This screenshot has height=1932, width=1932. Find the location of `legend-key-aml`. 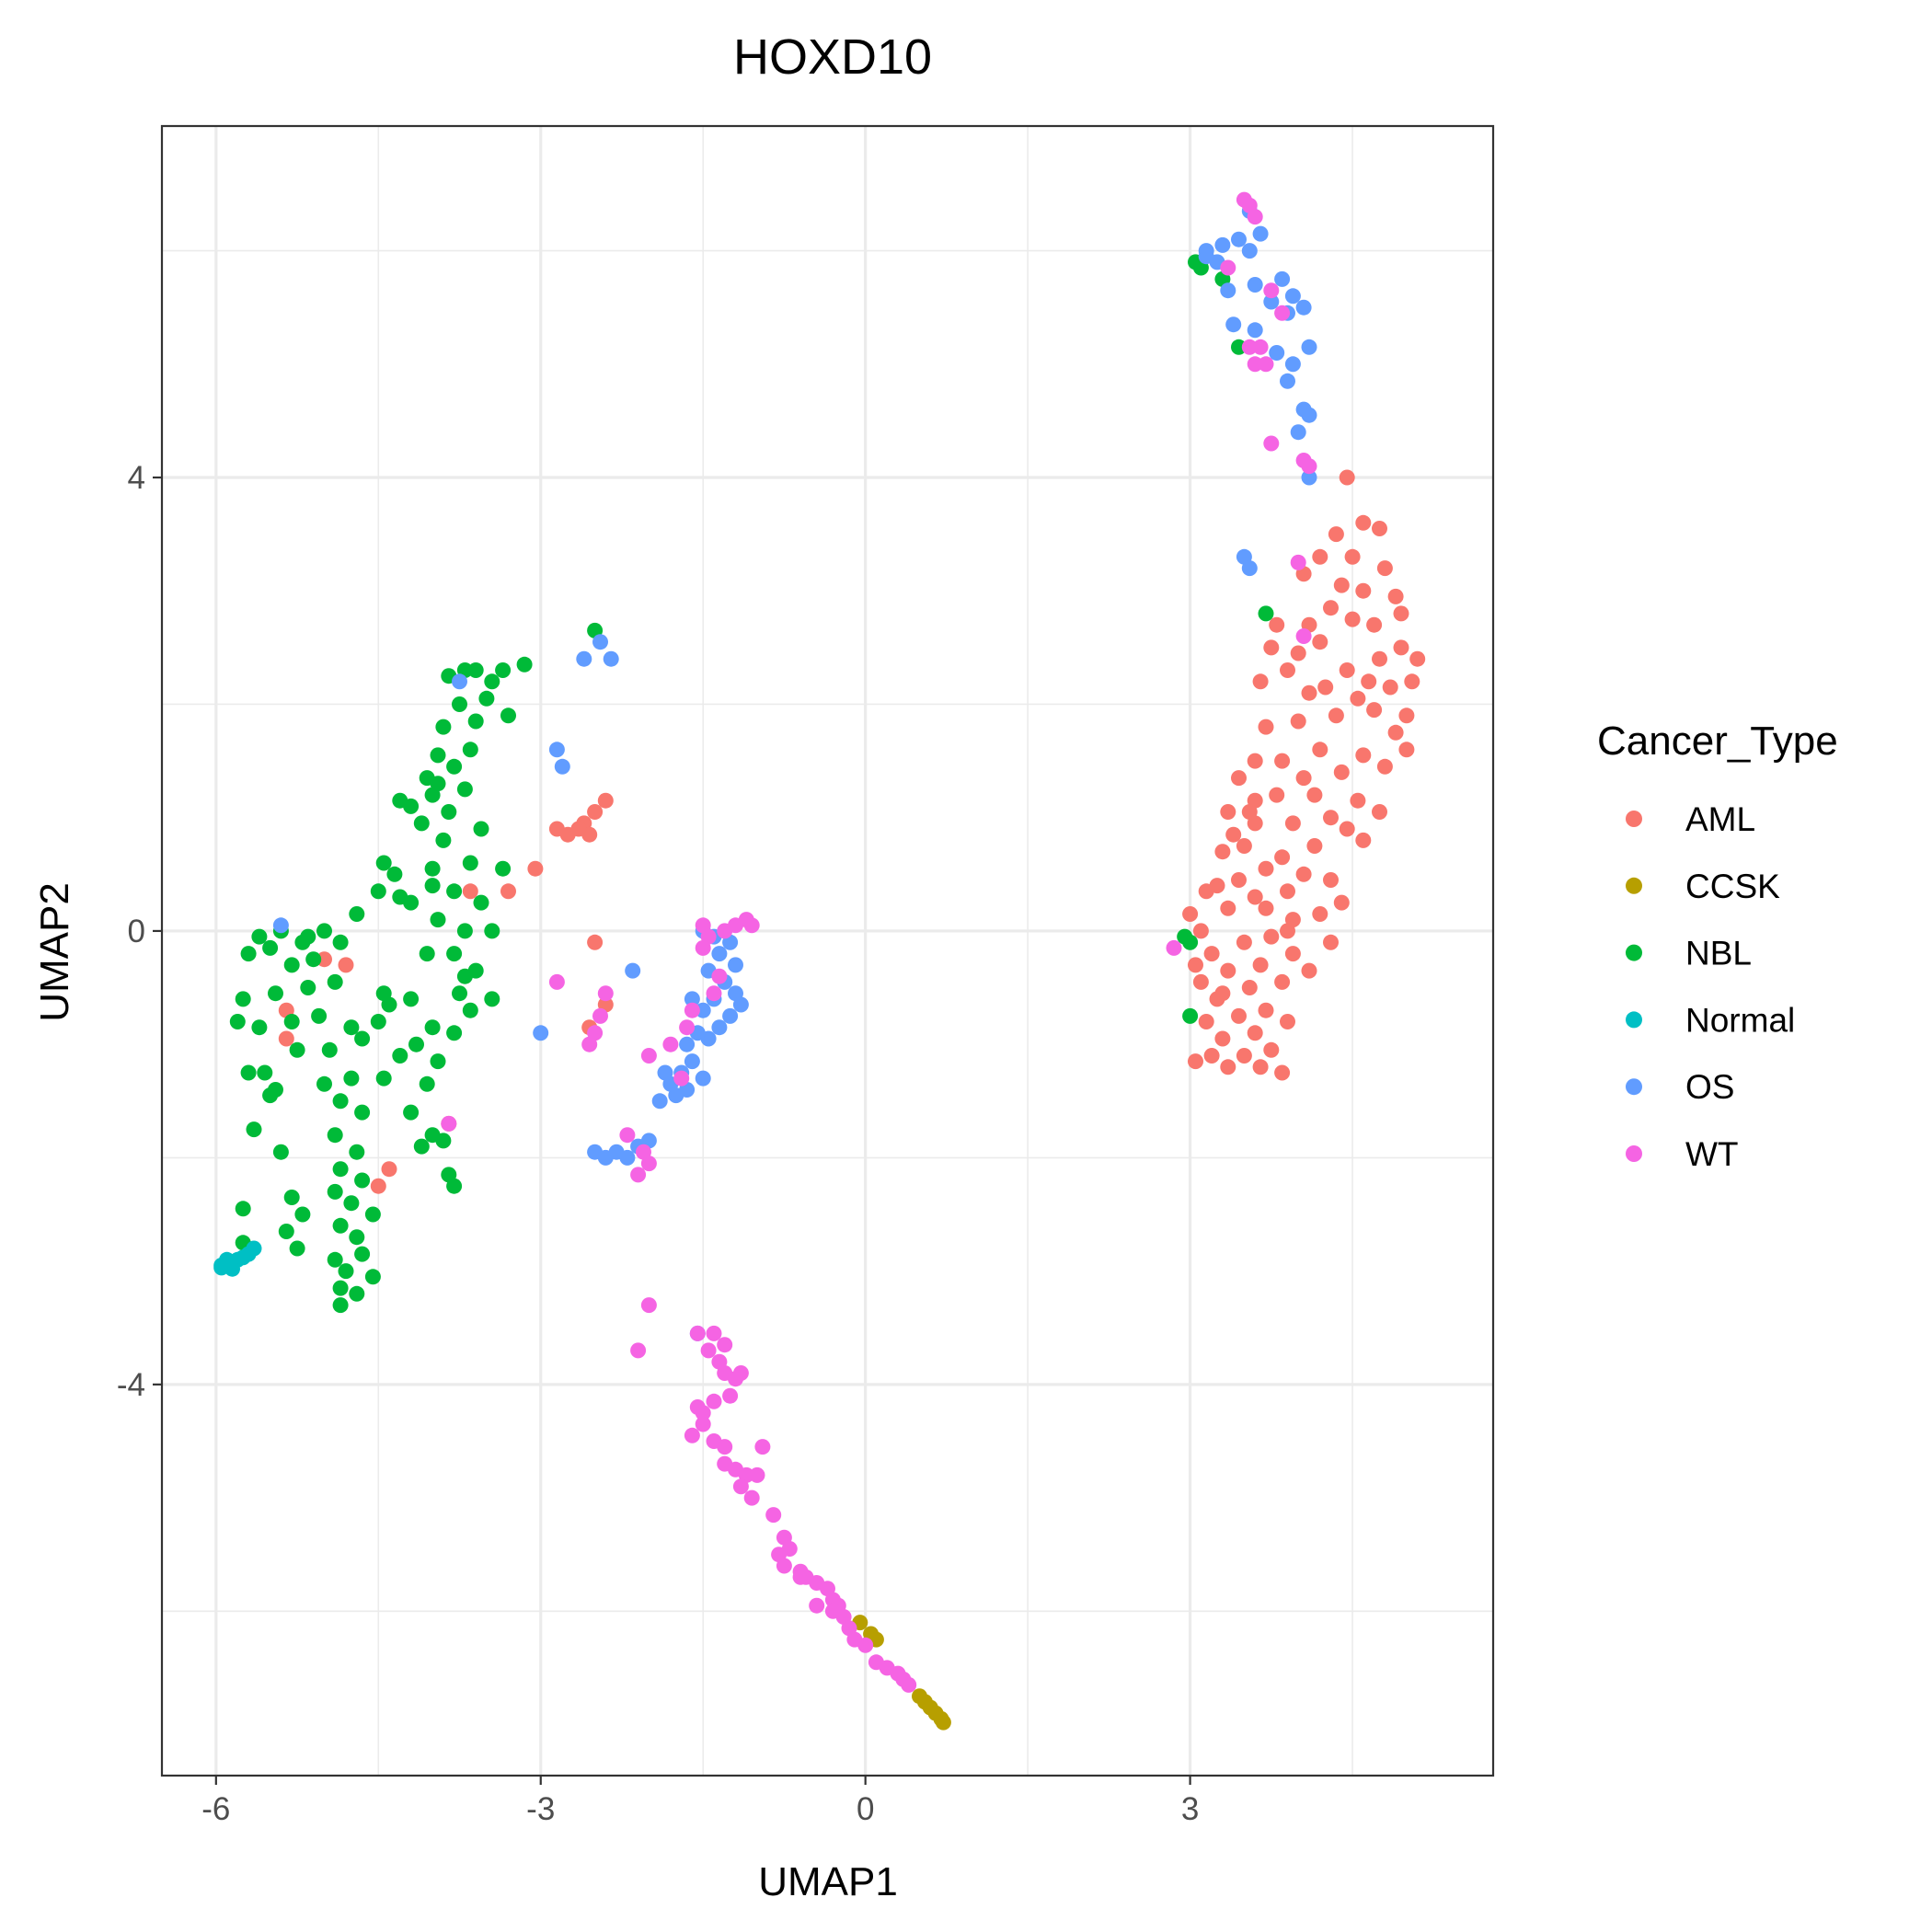

legend-key-aml is located at coordinates (1634, 819).